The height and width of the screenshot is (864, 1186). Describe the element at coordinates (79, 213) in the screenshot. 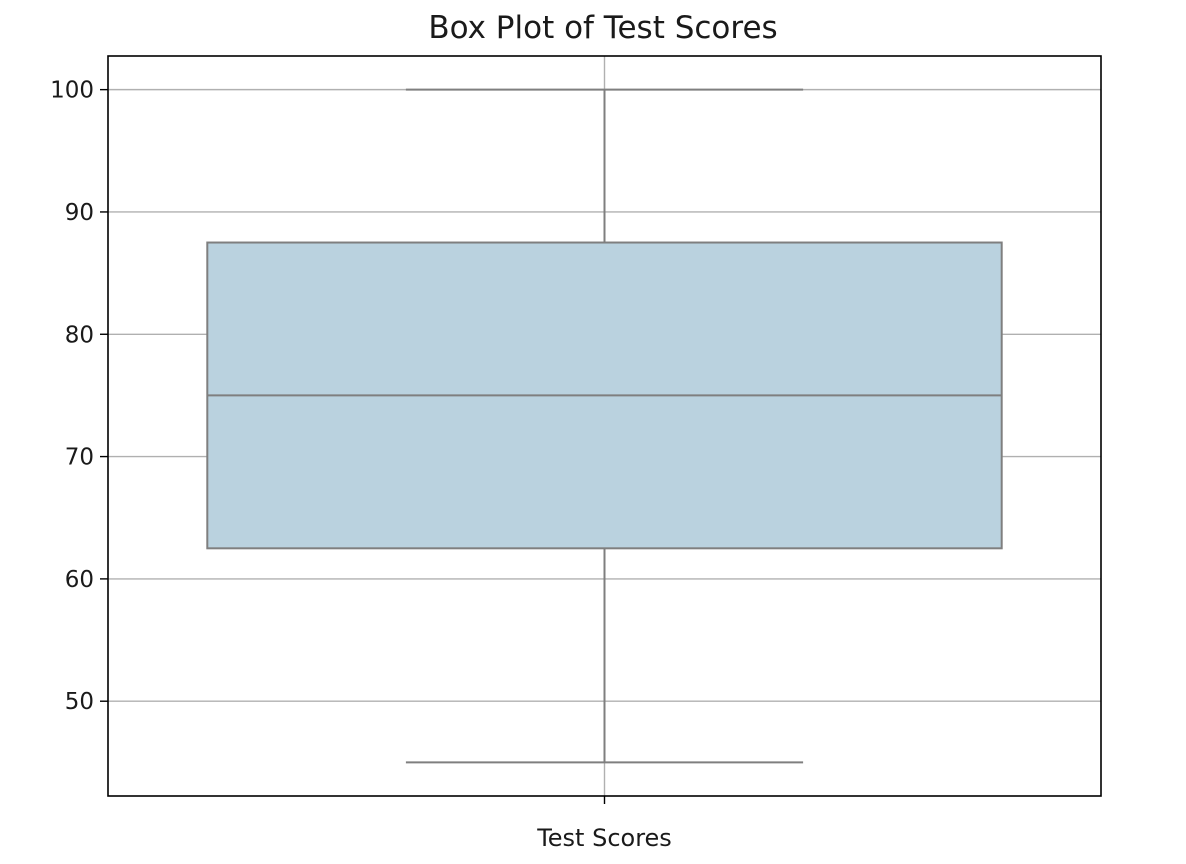

I see `y-tick-label: 90` at that location.